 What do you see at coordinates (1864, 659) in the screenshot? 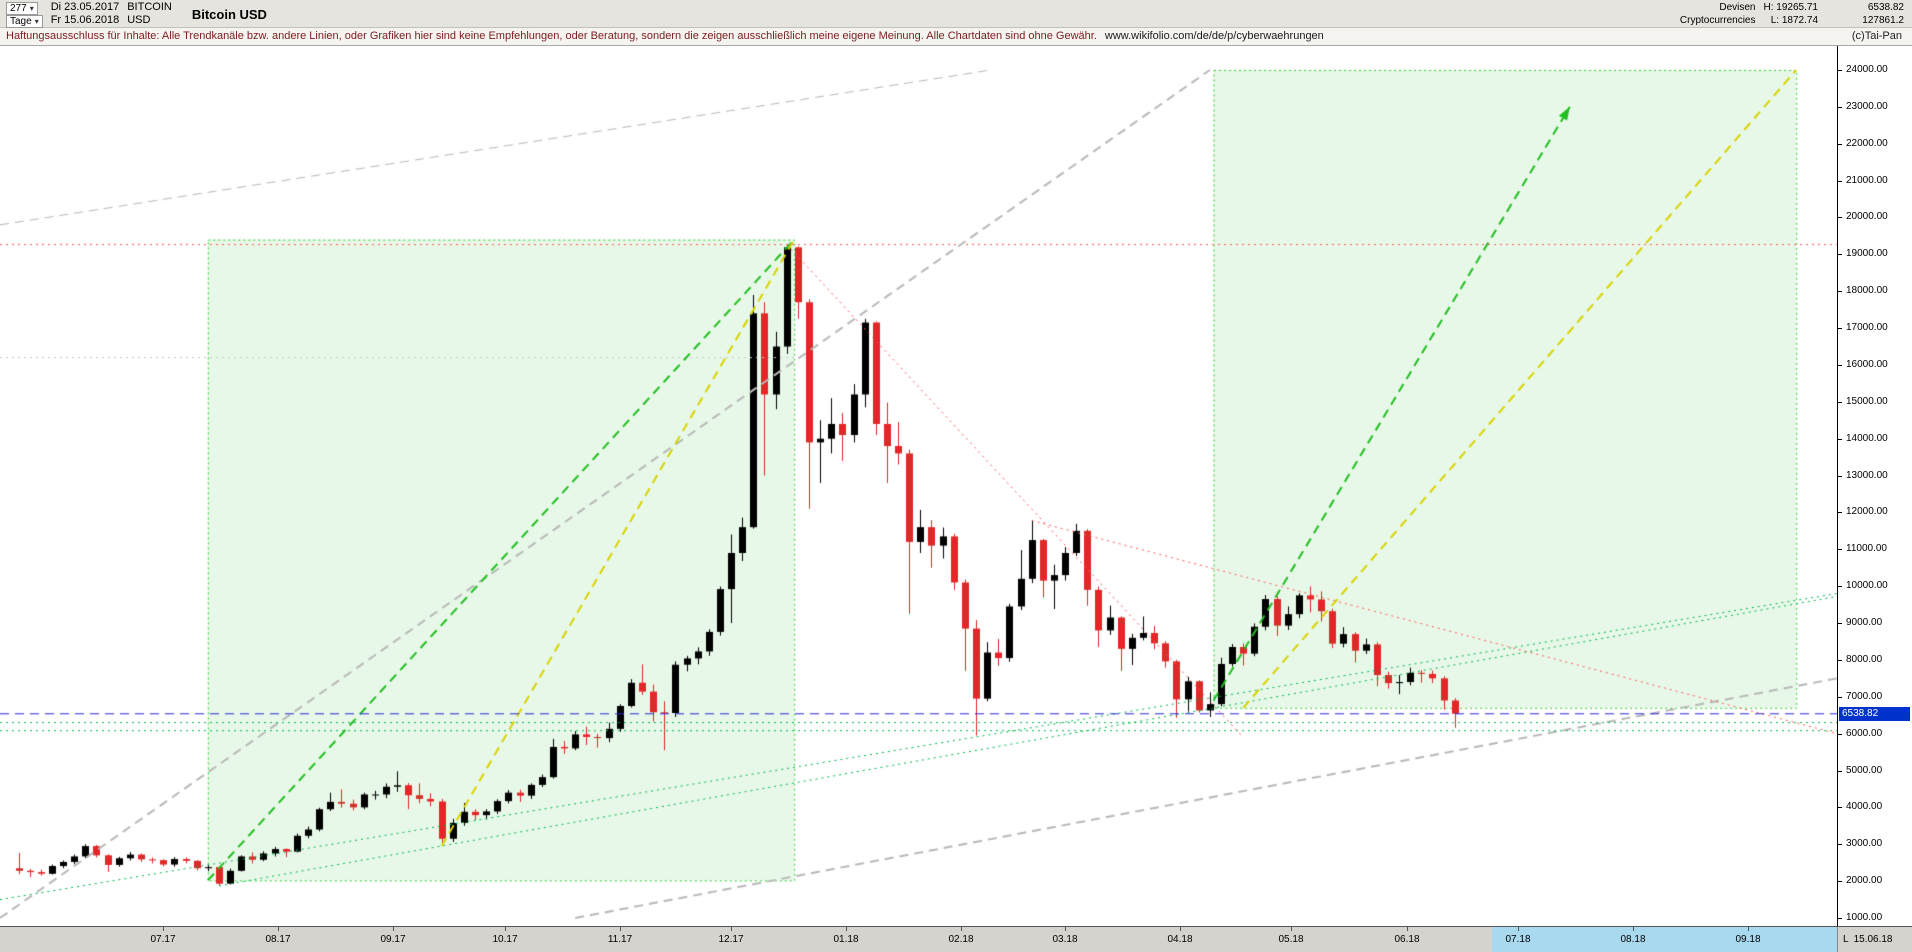
I see `price-tick-label: 8000.00` at bounding box center [1864, 659].